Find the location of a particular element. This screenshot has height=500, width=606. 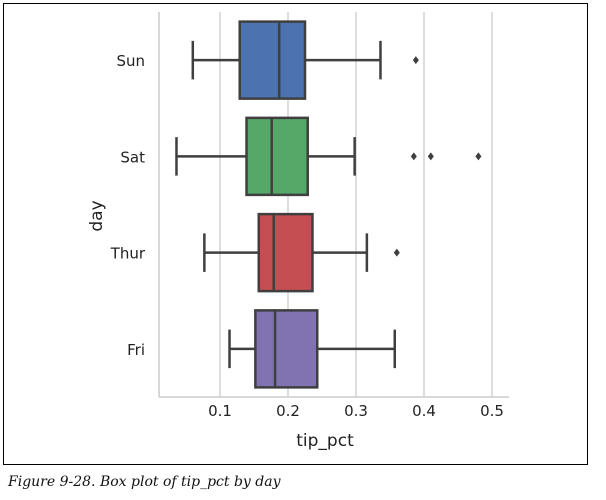

x-tick-label: 0.2 is located at coordinates (288, 411).